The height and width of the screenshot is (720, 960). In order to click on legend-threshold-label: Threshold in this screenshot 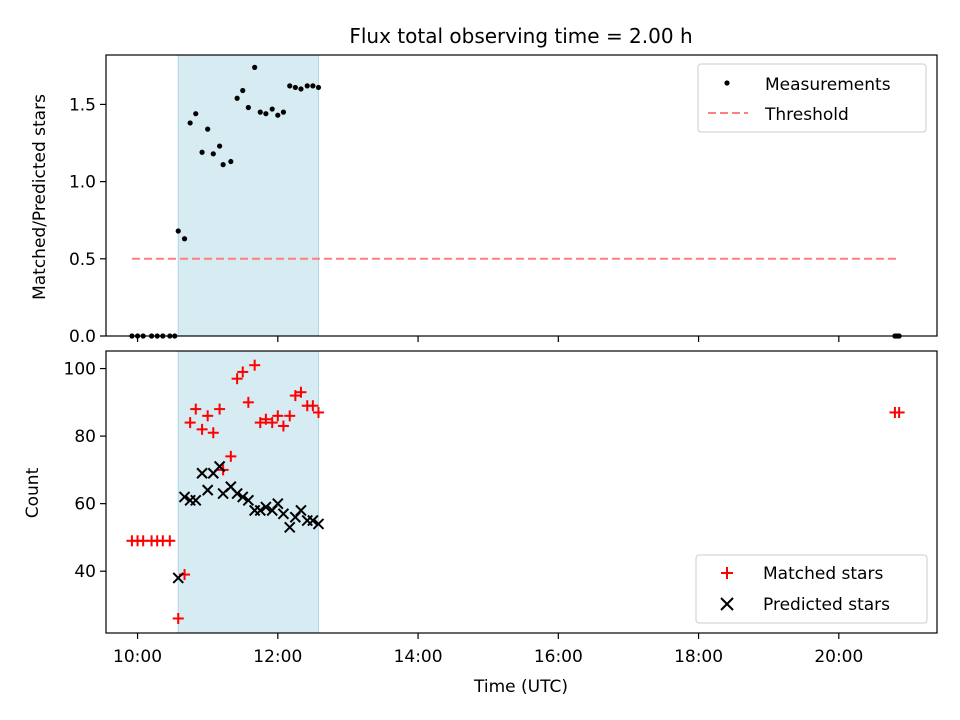, I will do `click(806, 115)`.